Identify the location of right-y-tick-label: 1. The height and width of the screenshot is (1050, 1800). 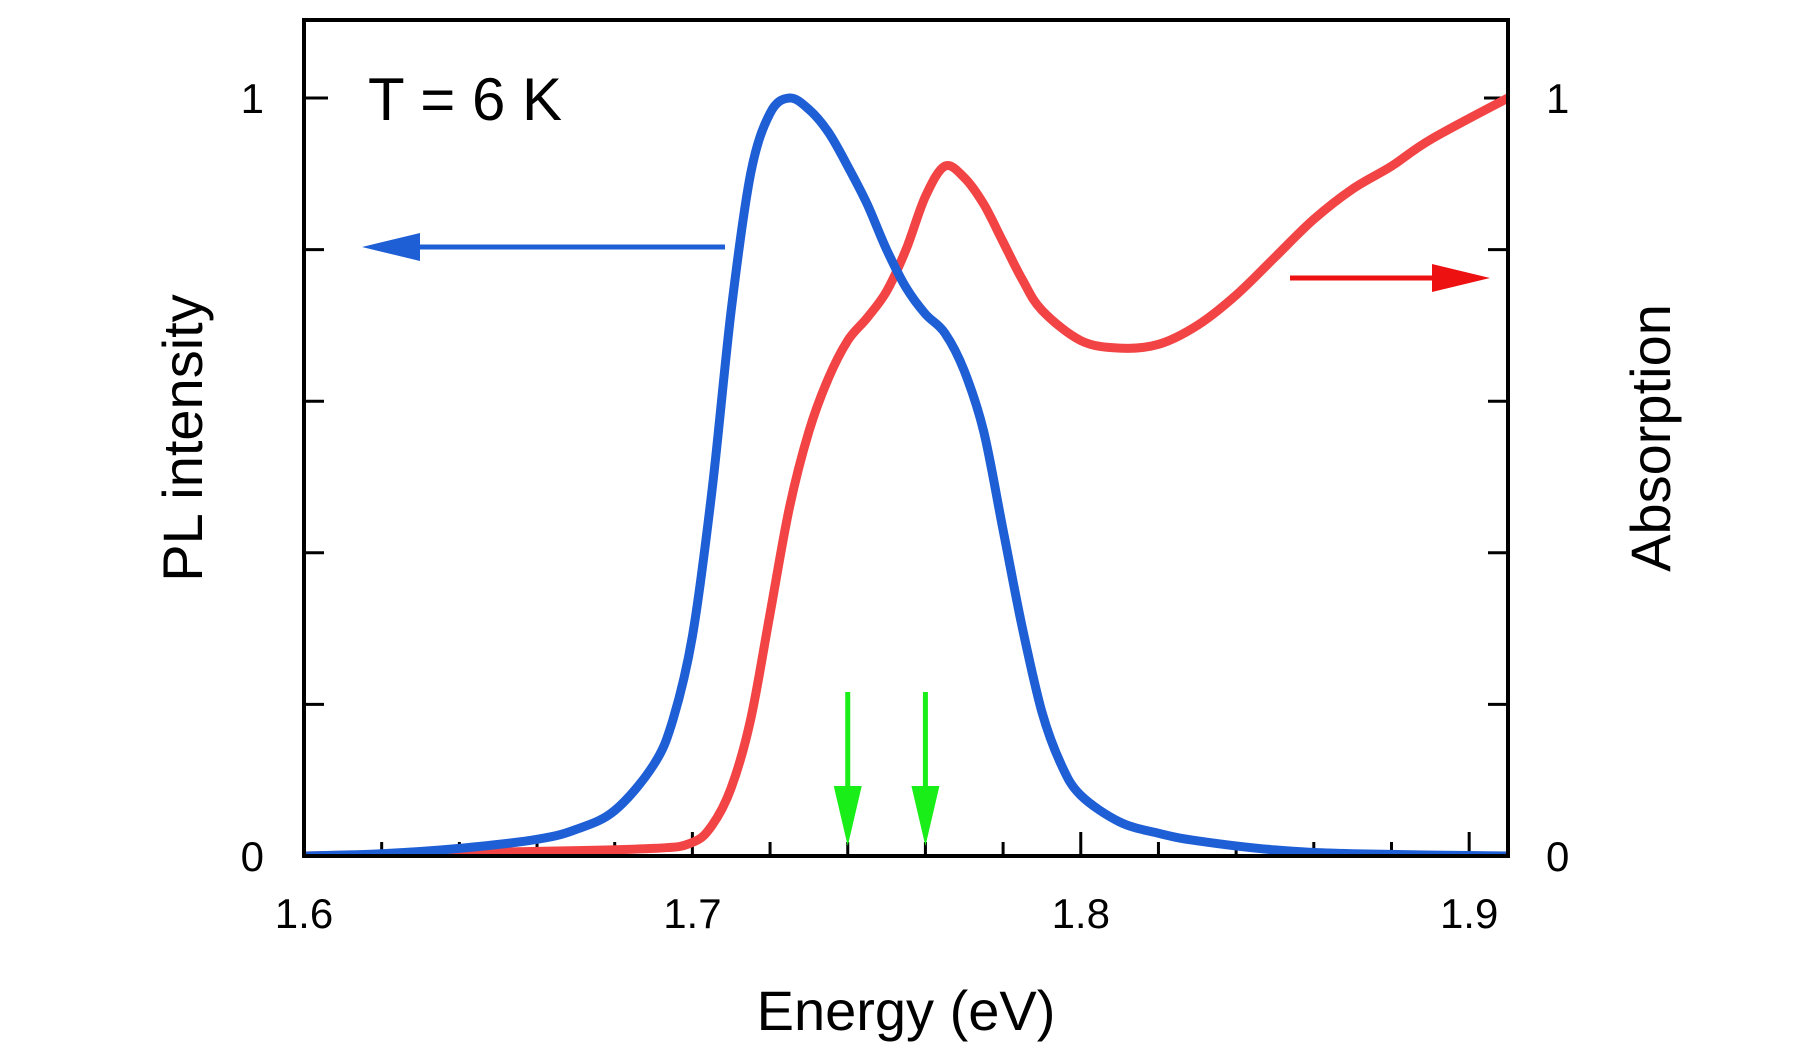
(1557, 98).